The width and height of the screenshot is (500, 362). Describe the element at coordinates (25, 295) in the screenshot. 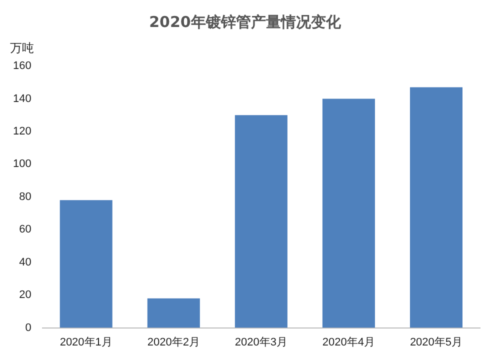

I see `y-tick-label: 20` at that location.